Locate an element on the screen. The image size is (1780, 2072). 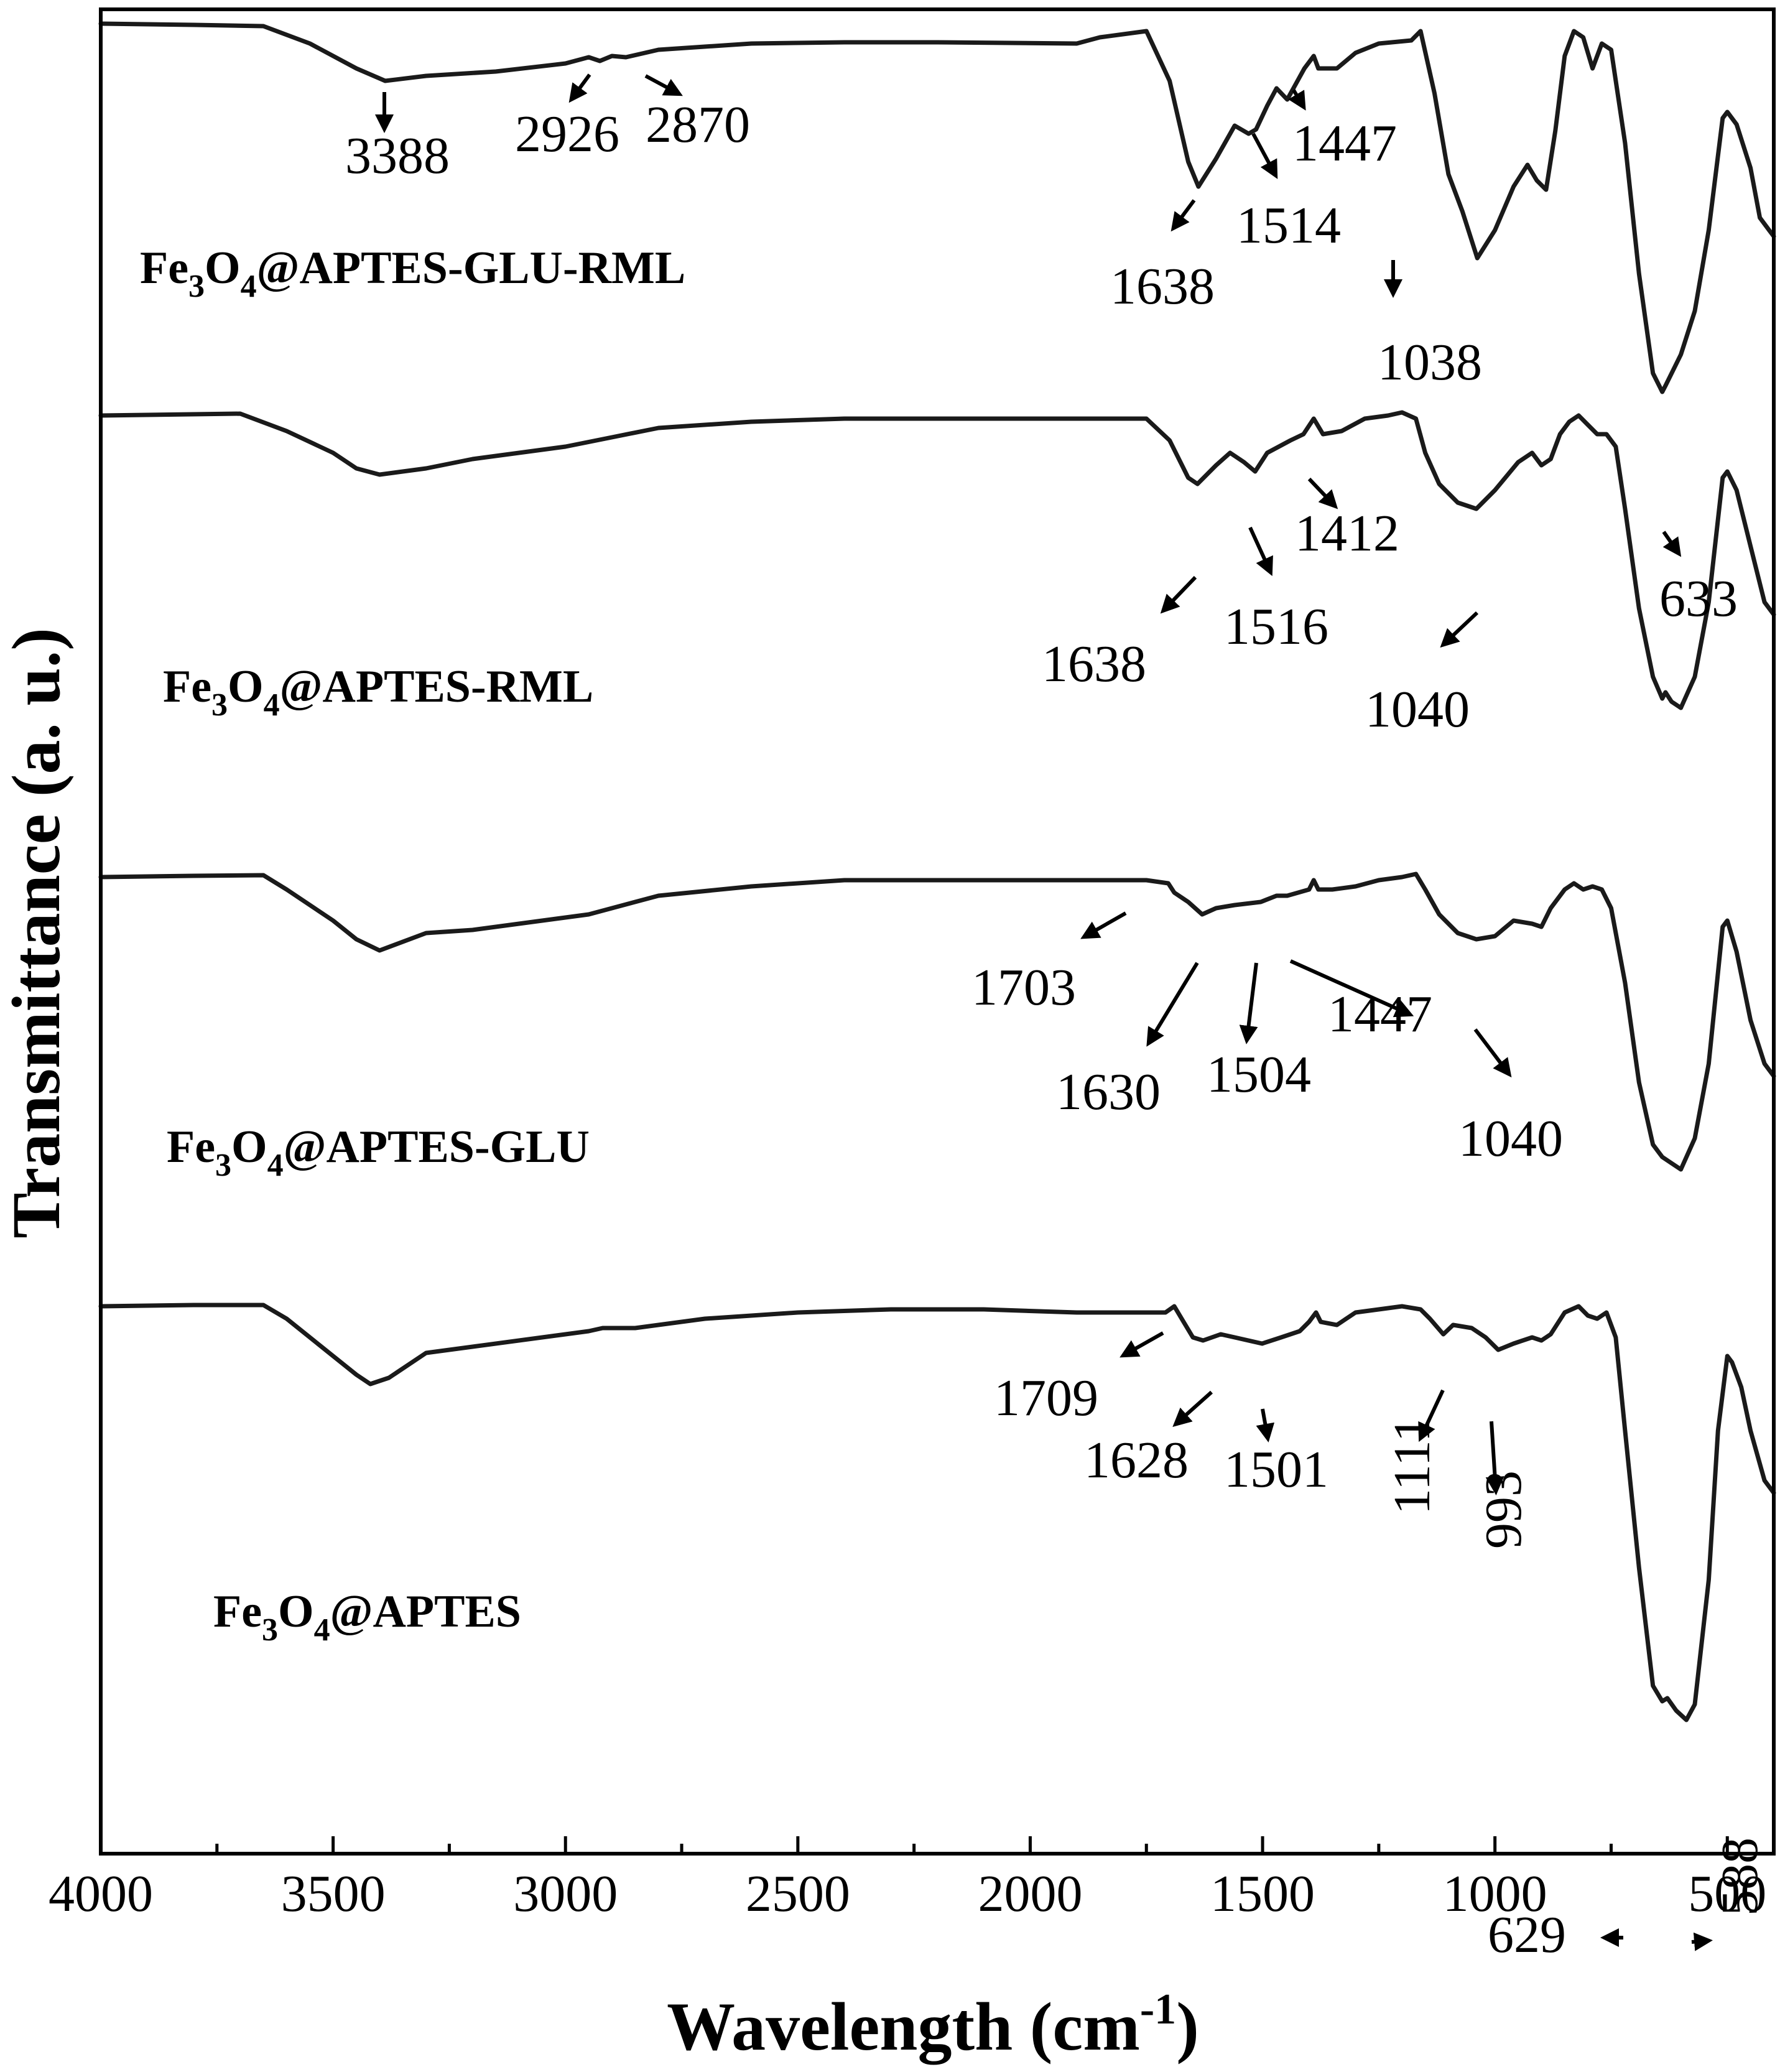
x-axis-ticks: 4000 3500 3000 2500 2000 1500 1000 500 is located at coordinates (908, 1879).